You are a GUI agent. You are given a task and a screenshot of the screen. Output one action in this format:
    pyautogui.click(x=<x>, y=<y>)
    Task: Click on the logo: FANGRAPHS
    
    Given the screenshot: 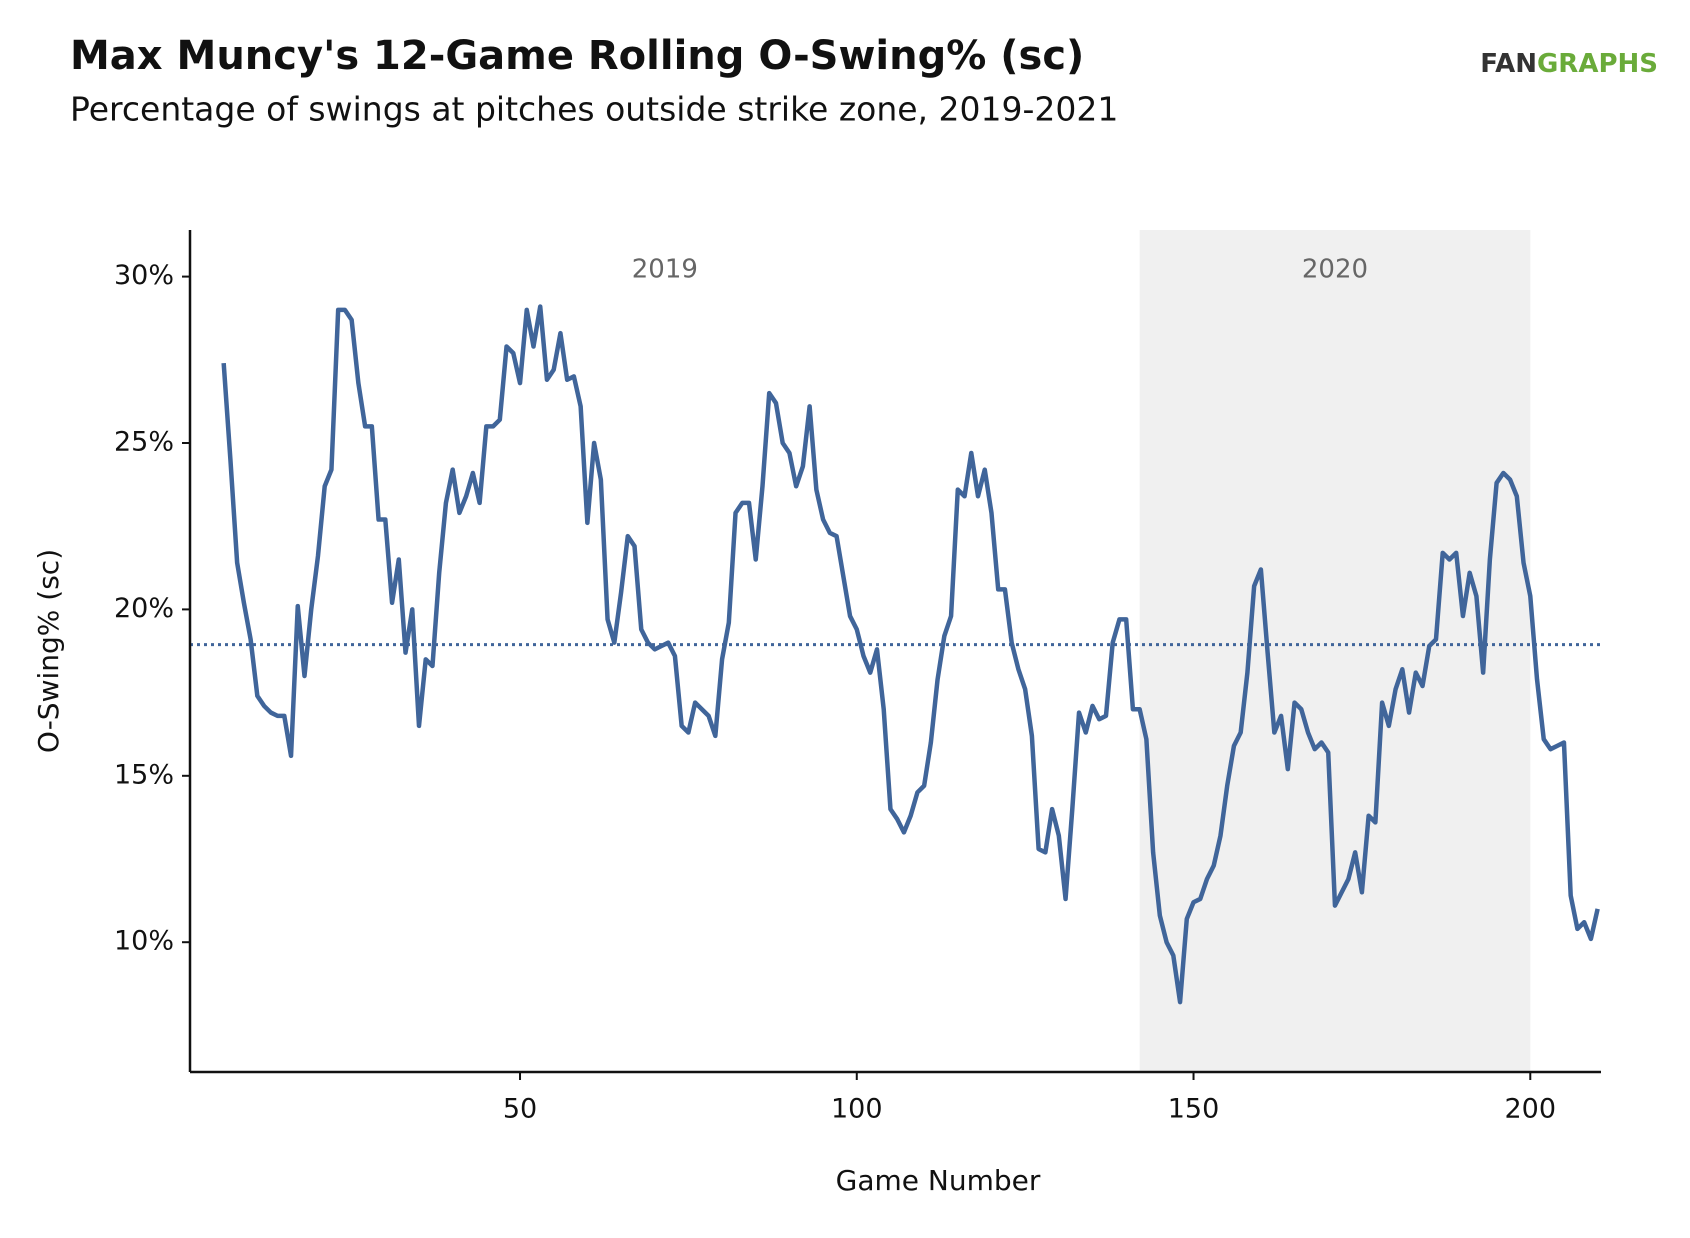 What is the action you would take?
    pyautogui.click(x=1569, y=64)
    